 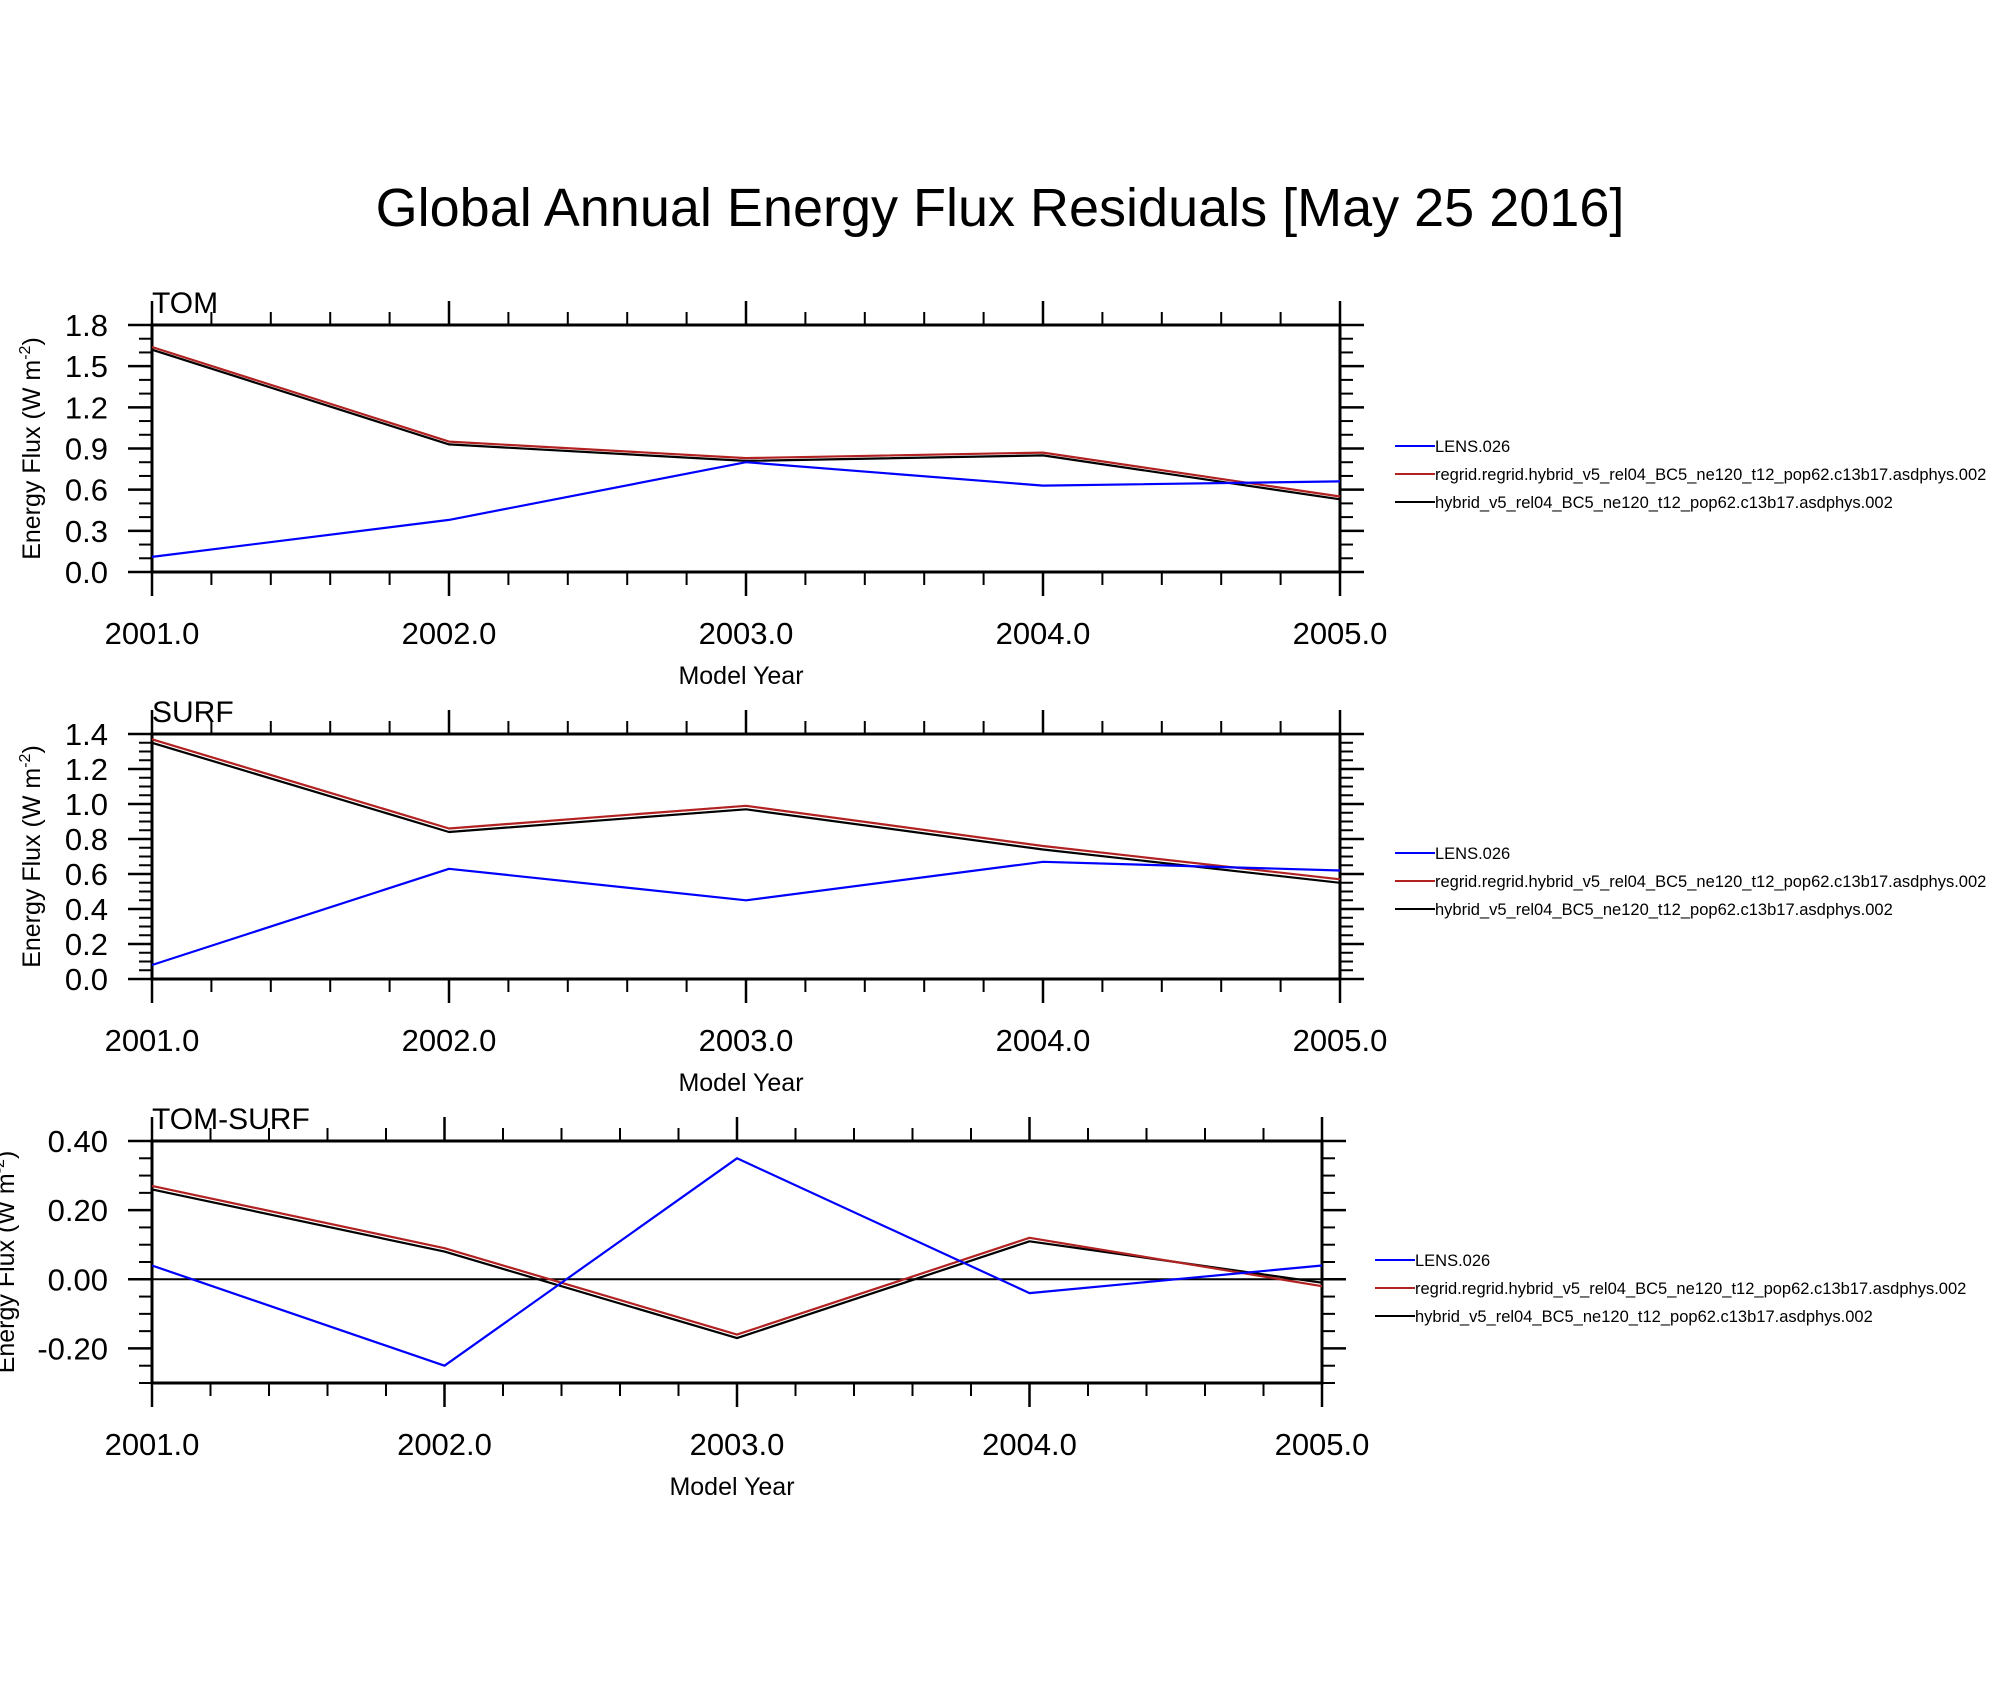 I want to click on y-tick-label: 0.00, so click(x=78, y=1279).